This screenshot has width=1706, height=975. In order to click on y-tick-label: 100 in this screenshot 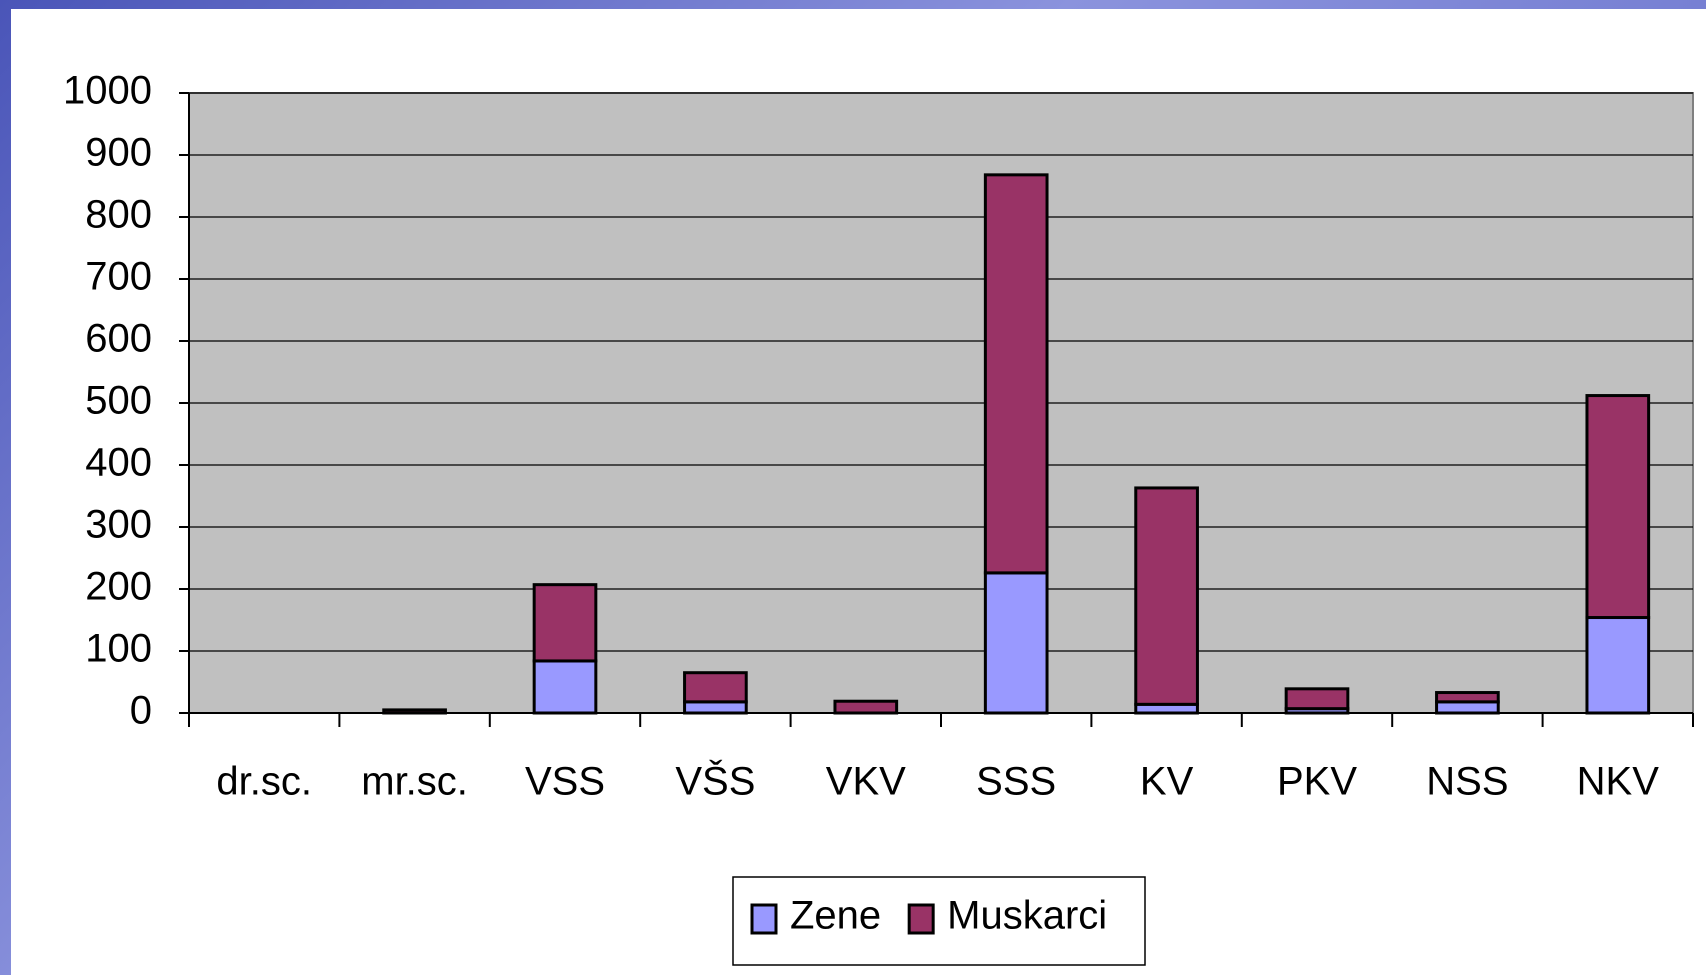, I will do `click(118, 649)`.